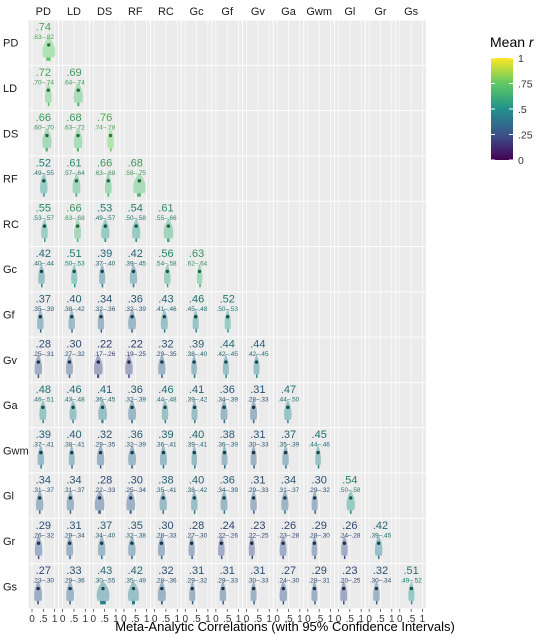 This screenshot has width=550, height=640. Describe the element at coordinates (104, 299) in the screenshot. I see `mean-r-label: .34` at that location.